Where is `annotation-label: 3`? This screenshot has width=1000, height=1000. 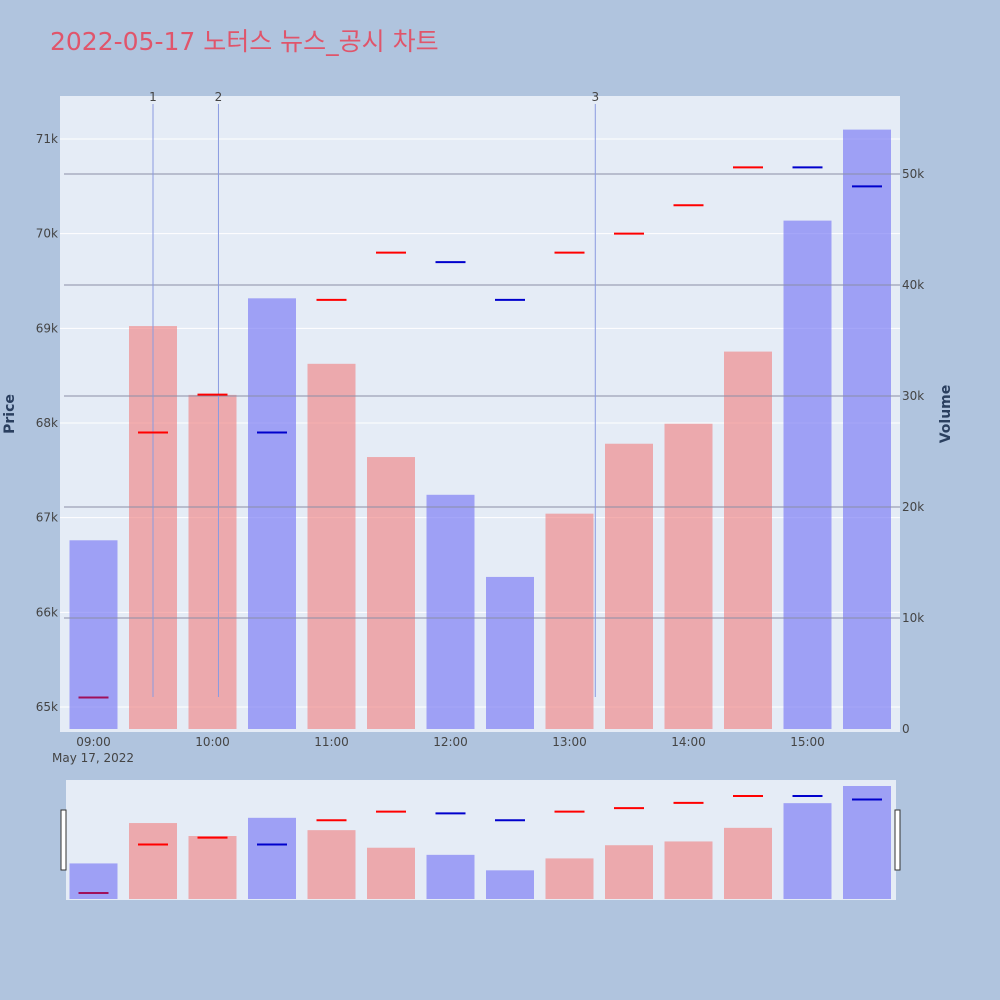 annotation-label: 3 is located at coordinates (595, 97).